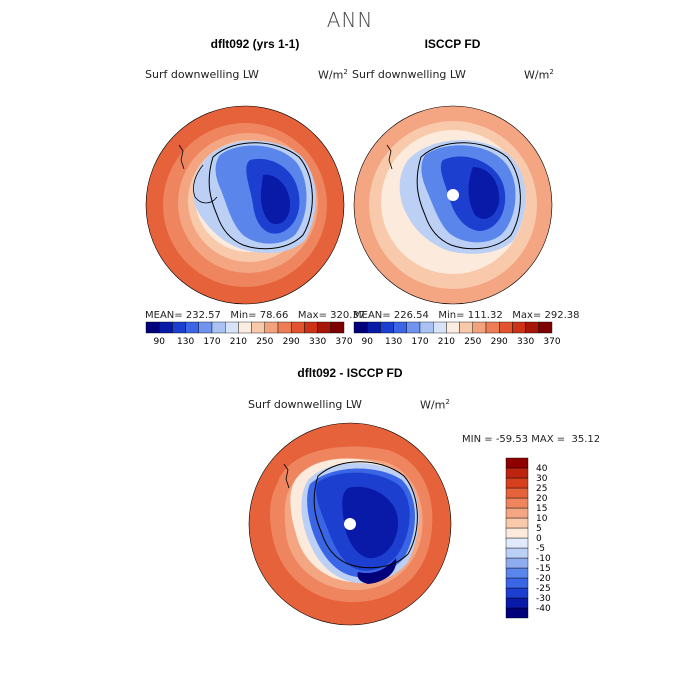 Image resolution: width=700 pixels, height=700 pixels. Describe the element at coordinates (255, 44) in the screenshot. I see `panel1-title: dflt092 (yrs 1-1)` at that location.